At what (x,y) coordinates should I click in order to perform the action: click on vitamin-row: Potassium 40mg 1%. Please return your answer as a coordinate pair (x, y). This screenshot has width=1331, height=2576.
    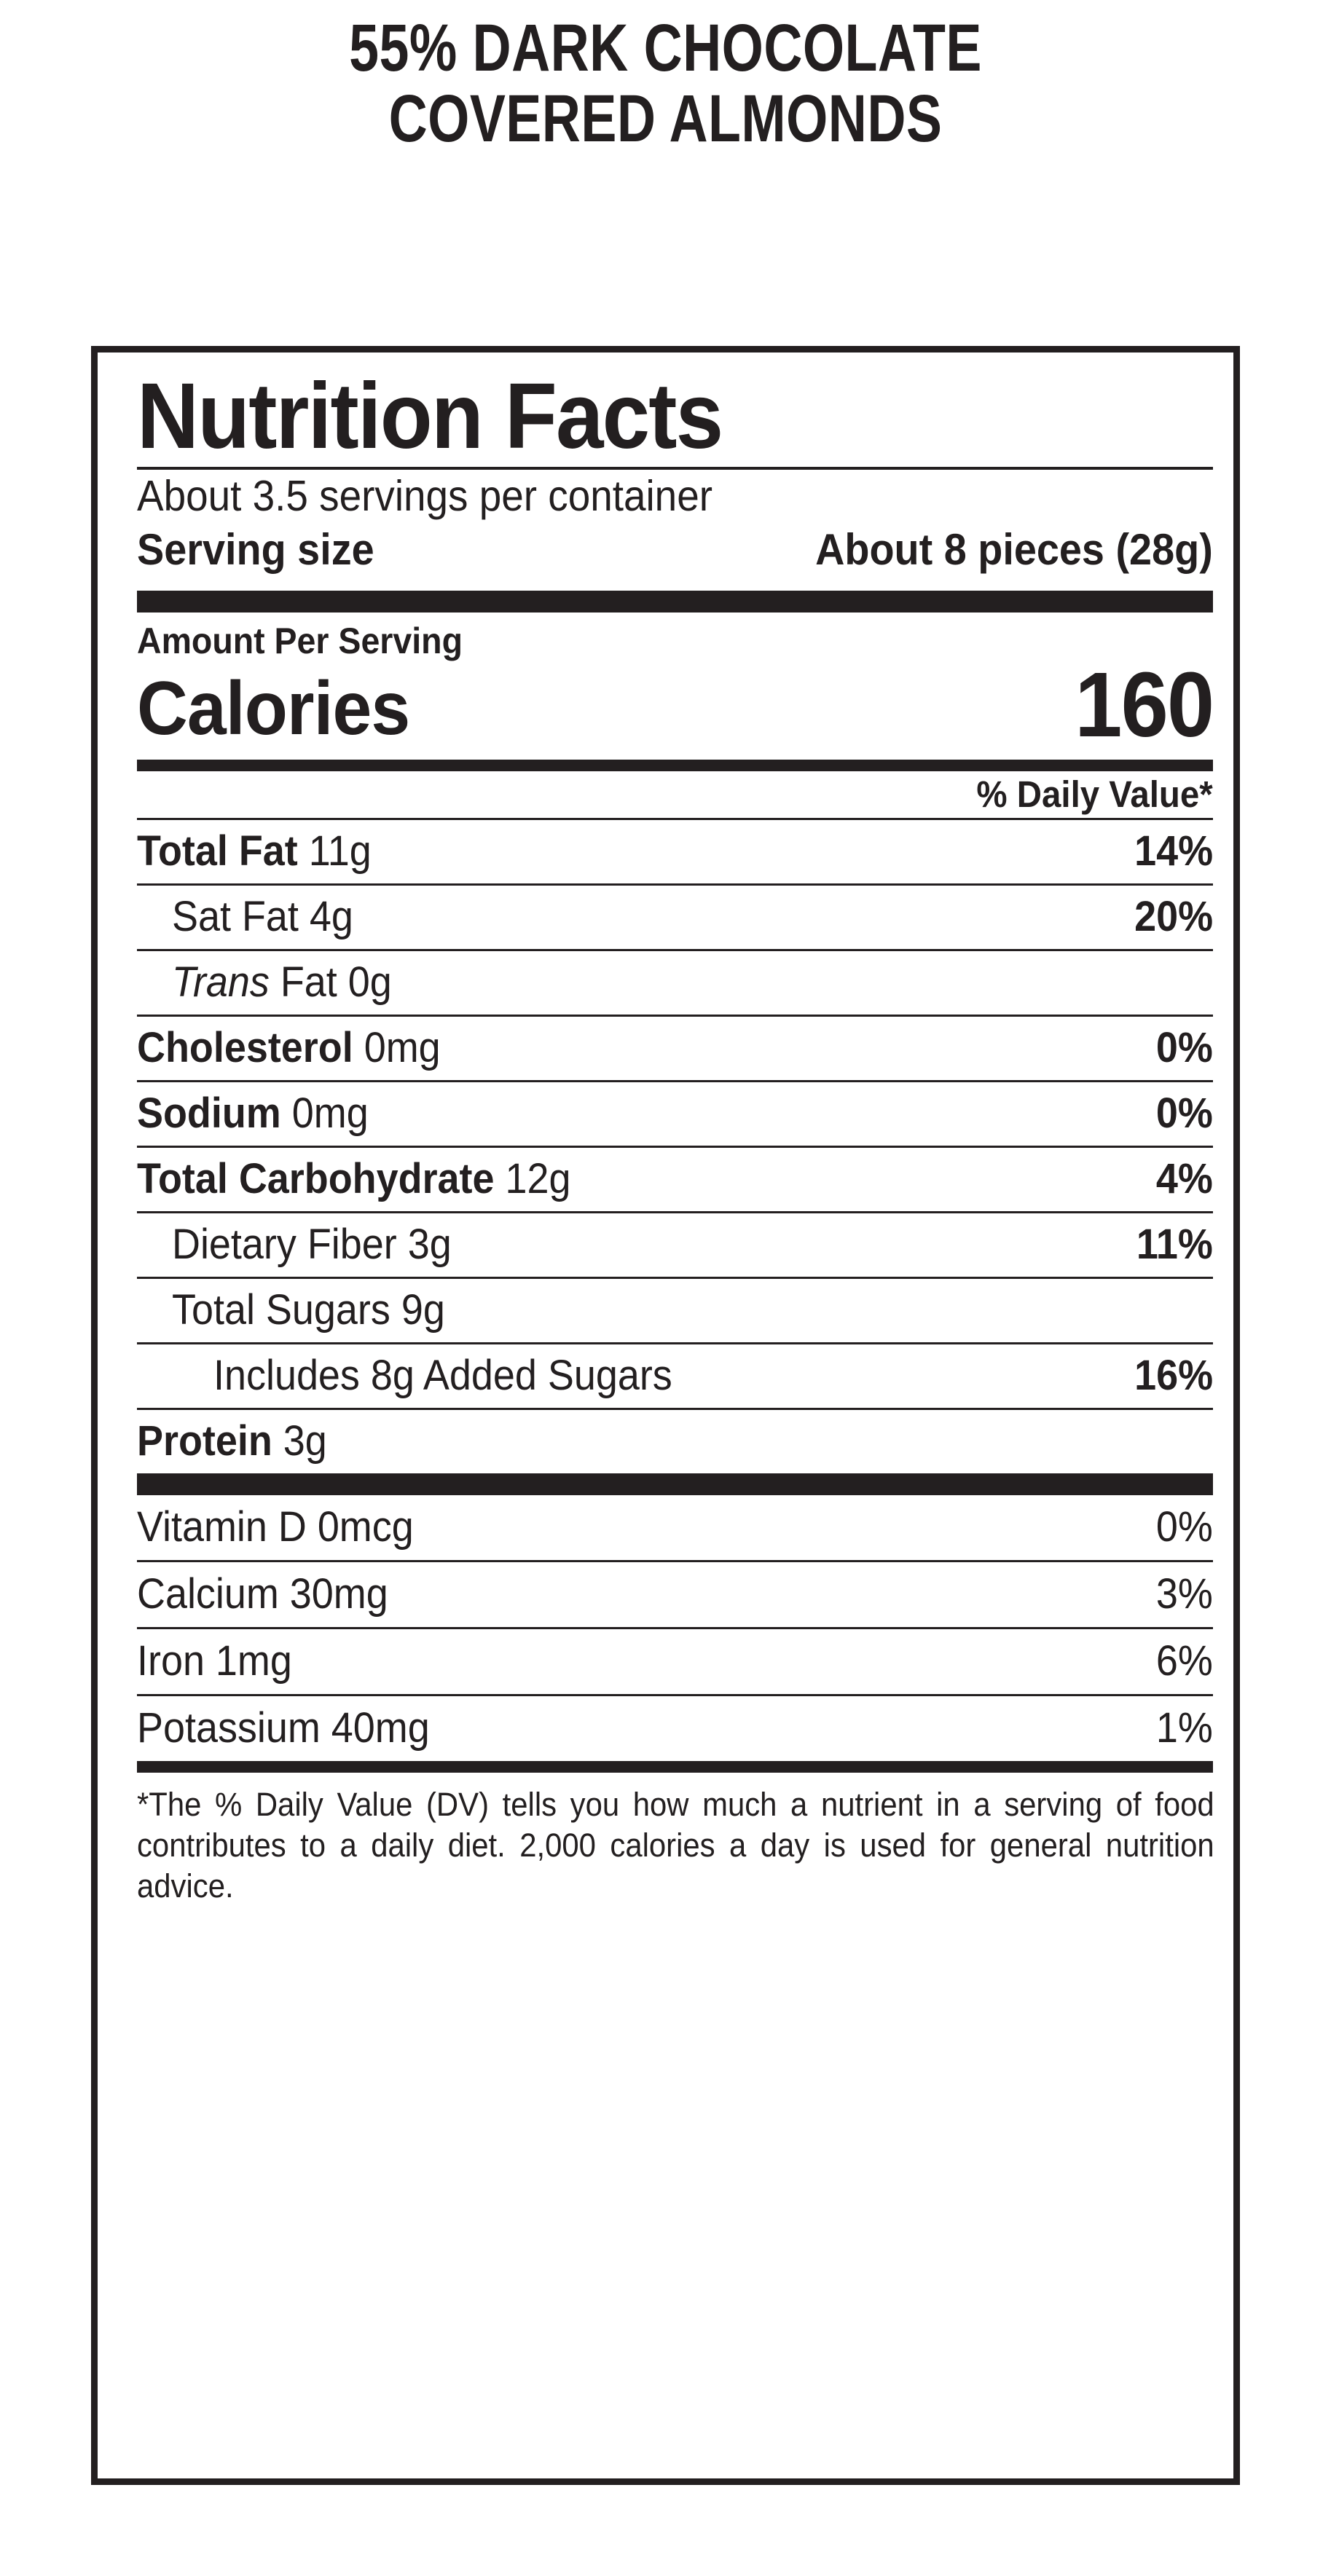
    Looking at the image, I should click on (675, 1728).